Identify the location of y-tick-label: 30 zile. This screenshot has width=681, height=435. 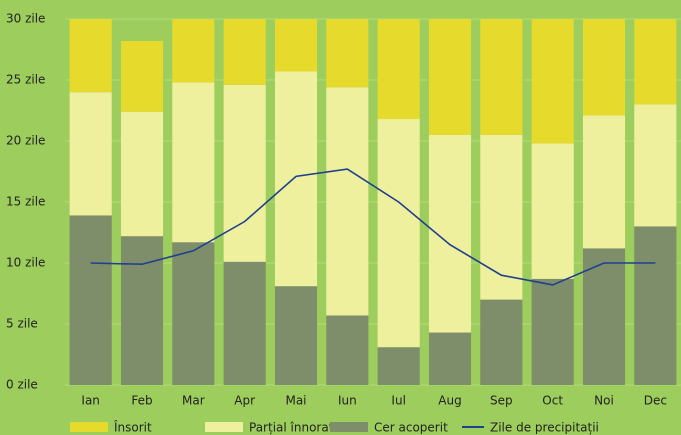
(25, 19).